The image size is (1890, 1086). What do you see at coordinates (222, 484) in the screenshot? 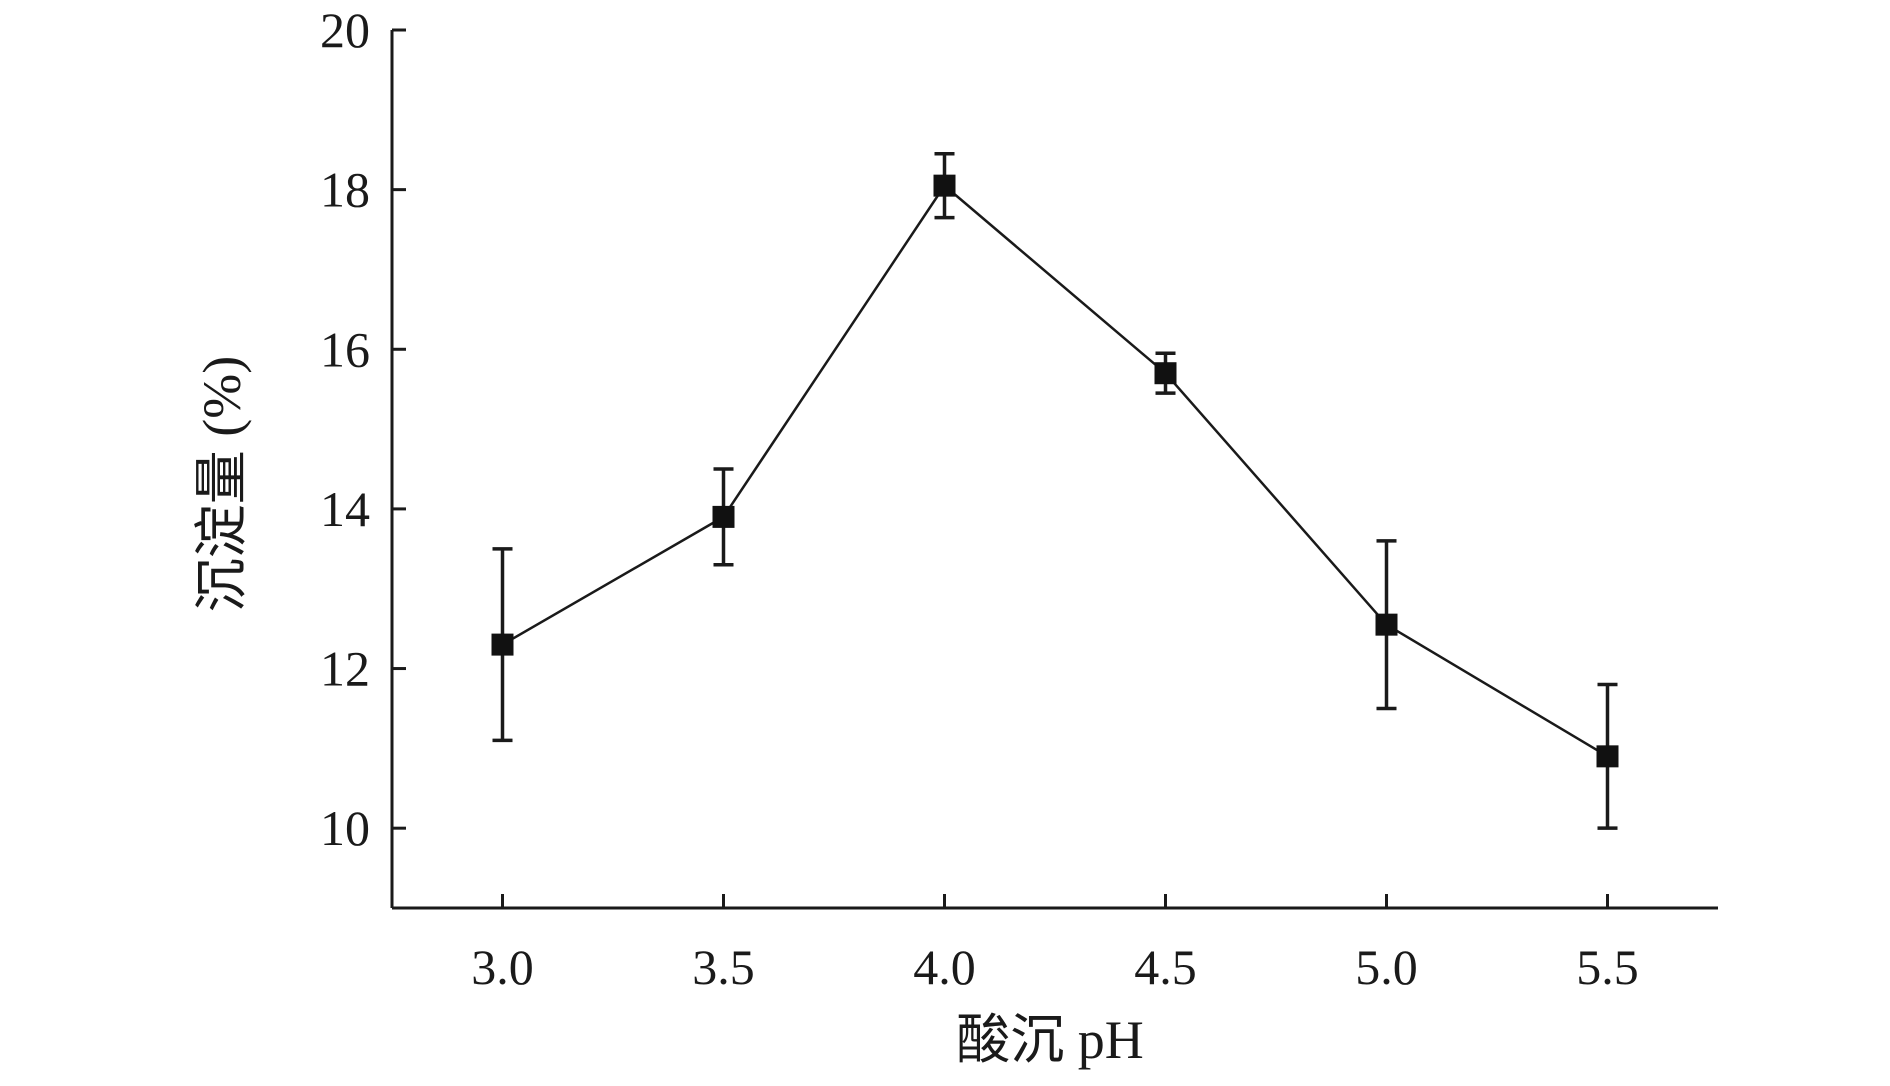
I see `y-axis-title: 沉淀量 (%)` at bounding box center [222, 484].